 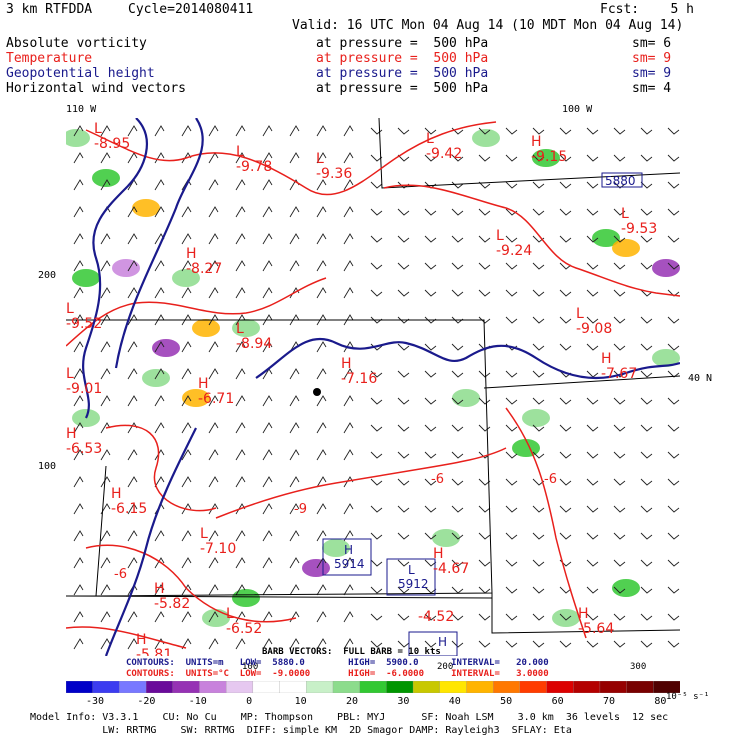 What do you see at coordinates (402, 58) in the screenshot?
I see `field-level-temperature: at pressure = 500 hPa` at bounding box center [402, 58].